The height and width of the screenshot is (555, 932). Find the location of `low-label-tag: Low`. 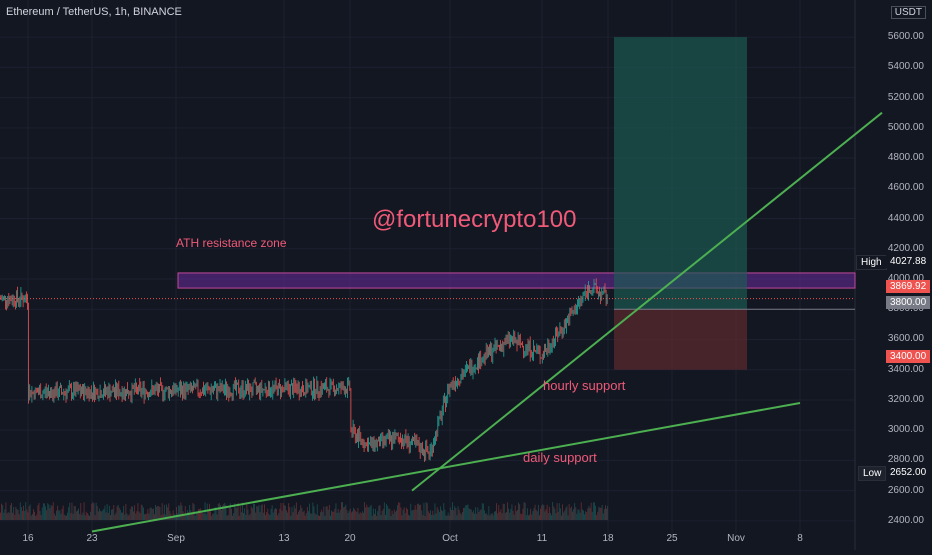

low-label-tag: Low is located at coordinates (872, 473).